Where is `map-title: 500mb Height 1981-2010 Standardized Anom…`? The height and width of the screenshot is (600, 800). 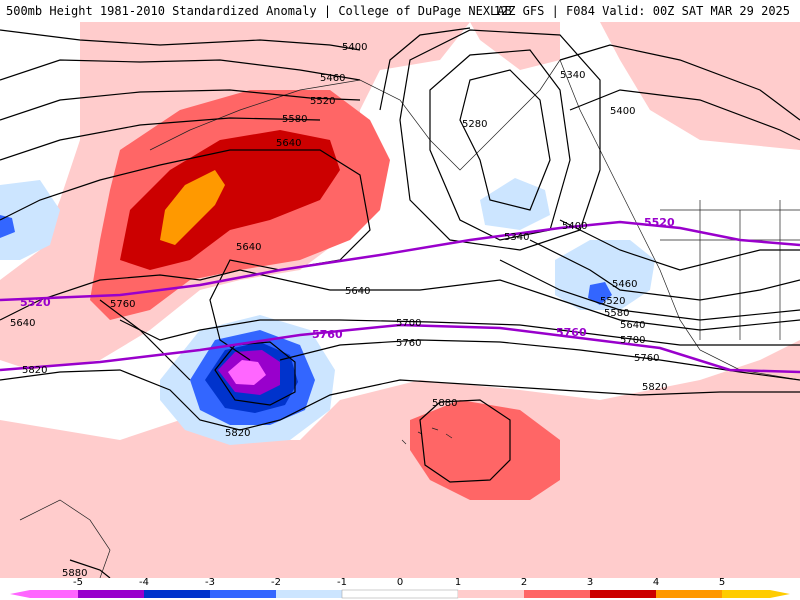 map-title: 500mb Height 1981-2010 Standardized Anom… is located at coordinates (259, 11).